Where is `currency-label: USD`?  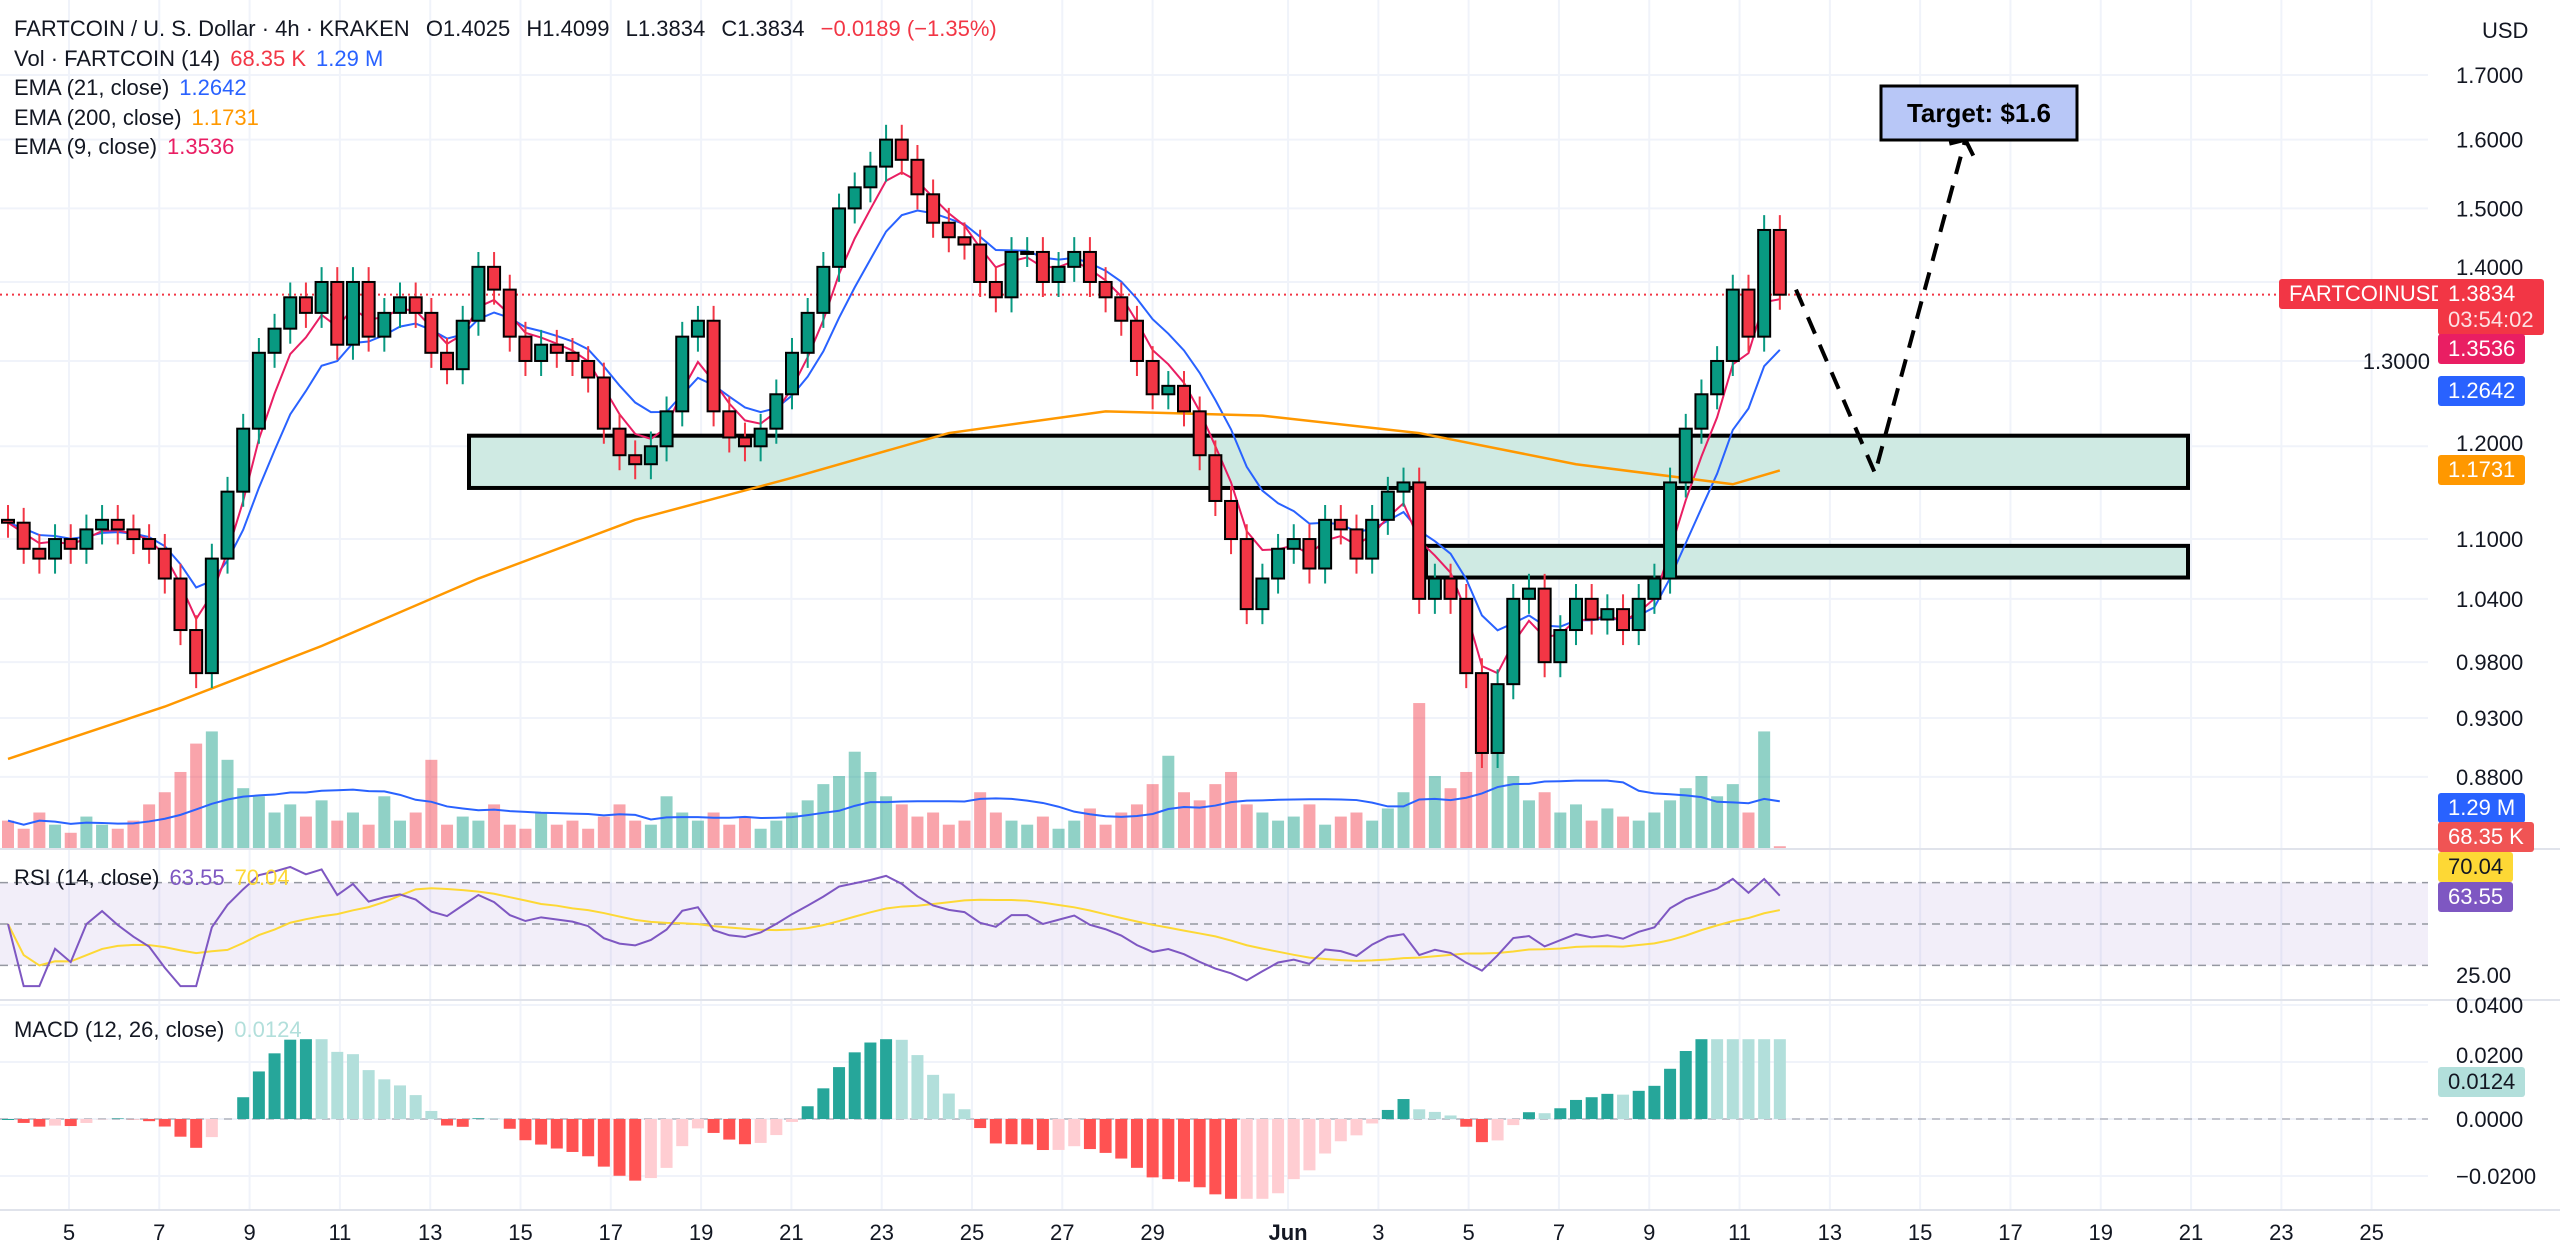
currency-label: USD is located at coordinates (2505, 30).